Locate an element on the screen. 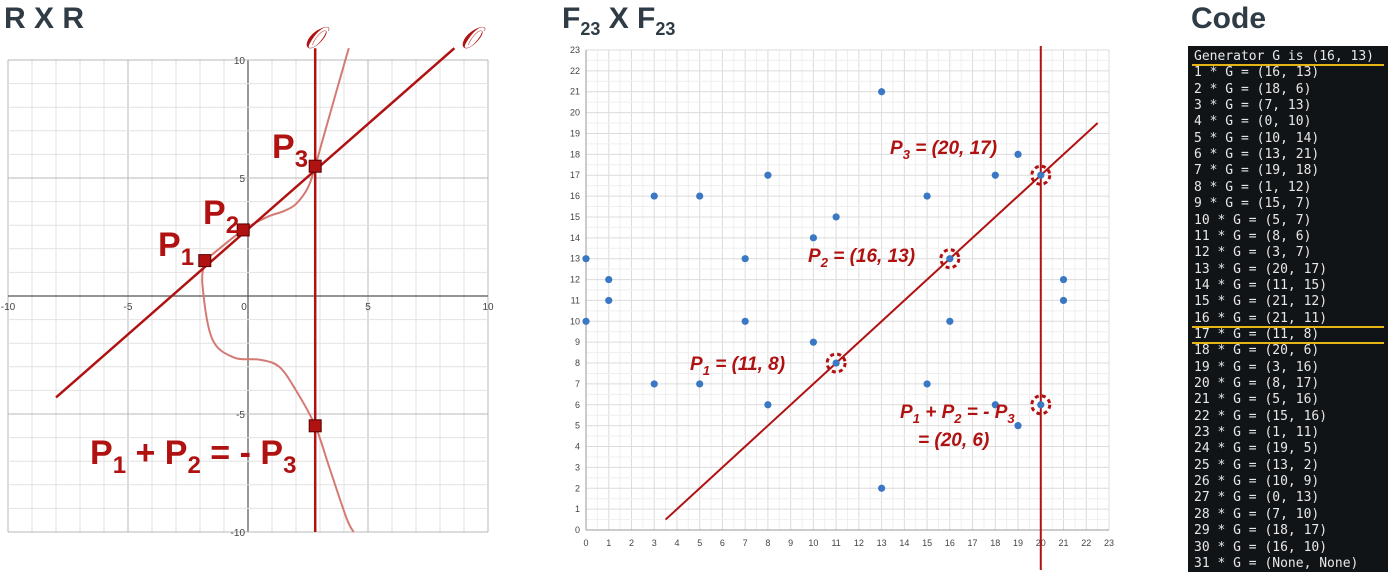 Image resolution: width=1400 pixels, height=578 pixels. p1-label: P1 is located at coordinates (176, 248).